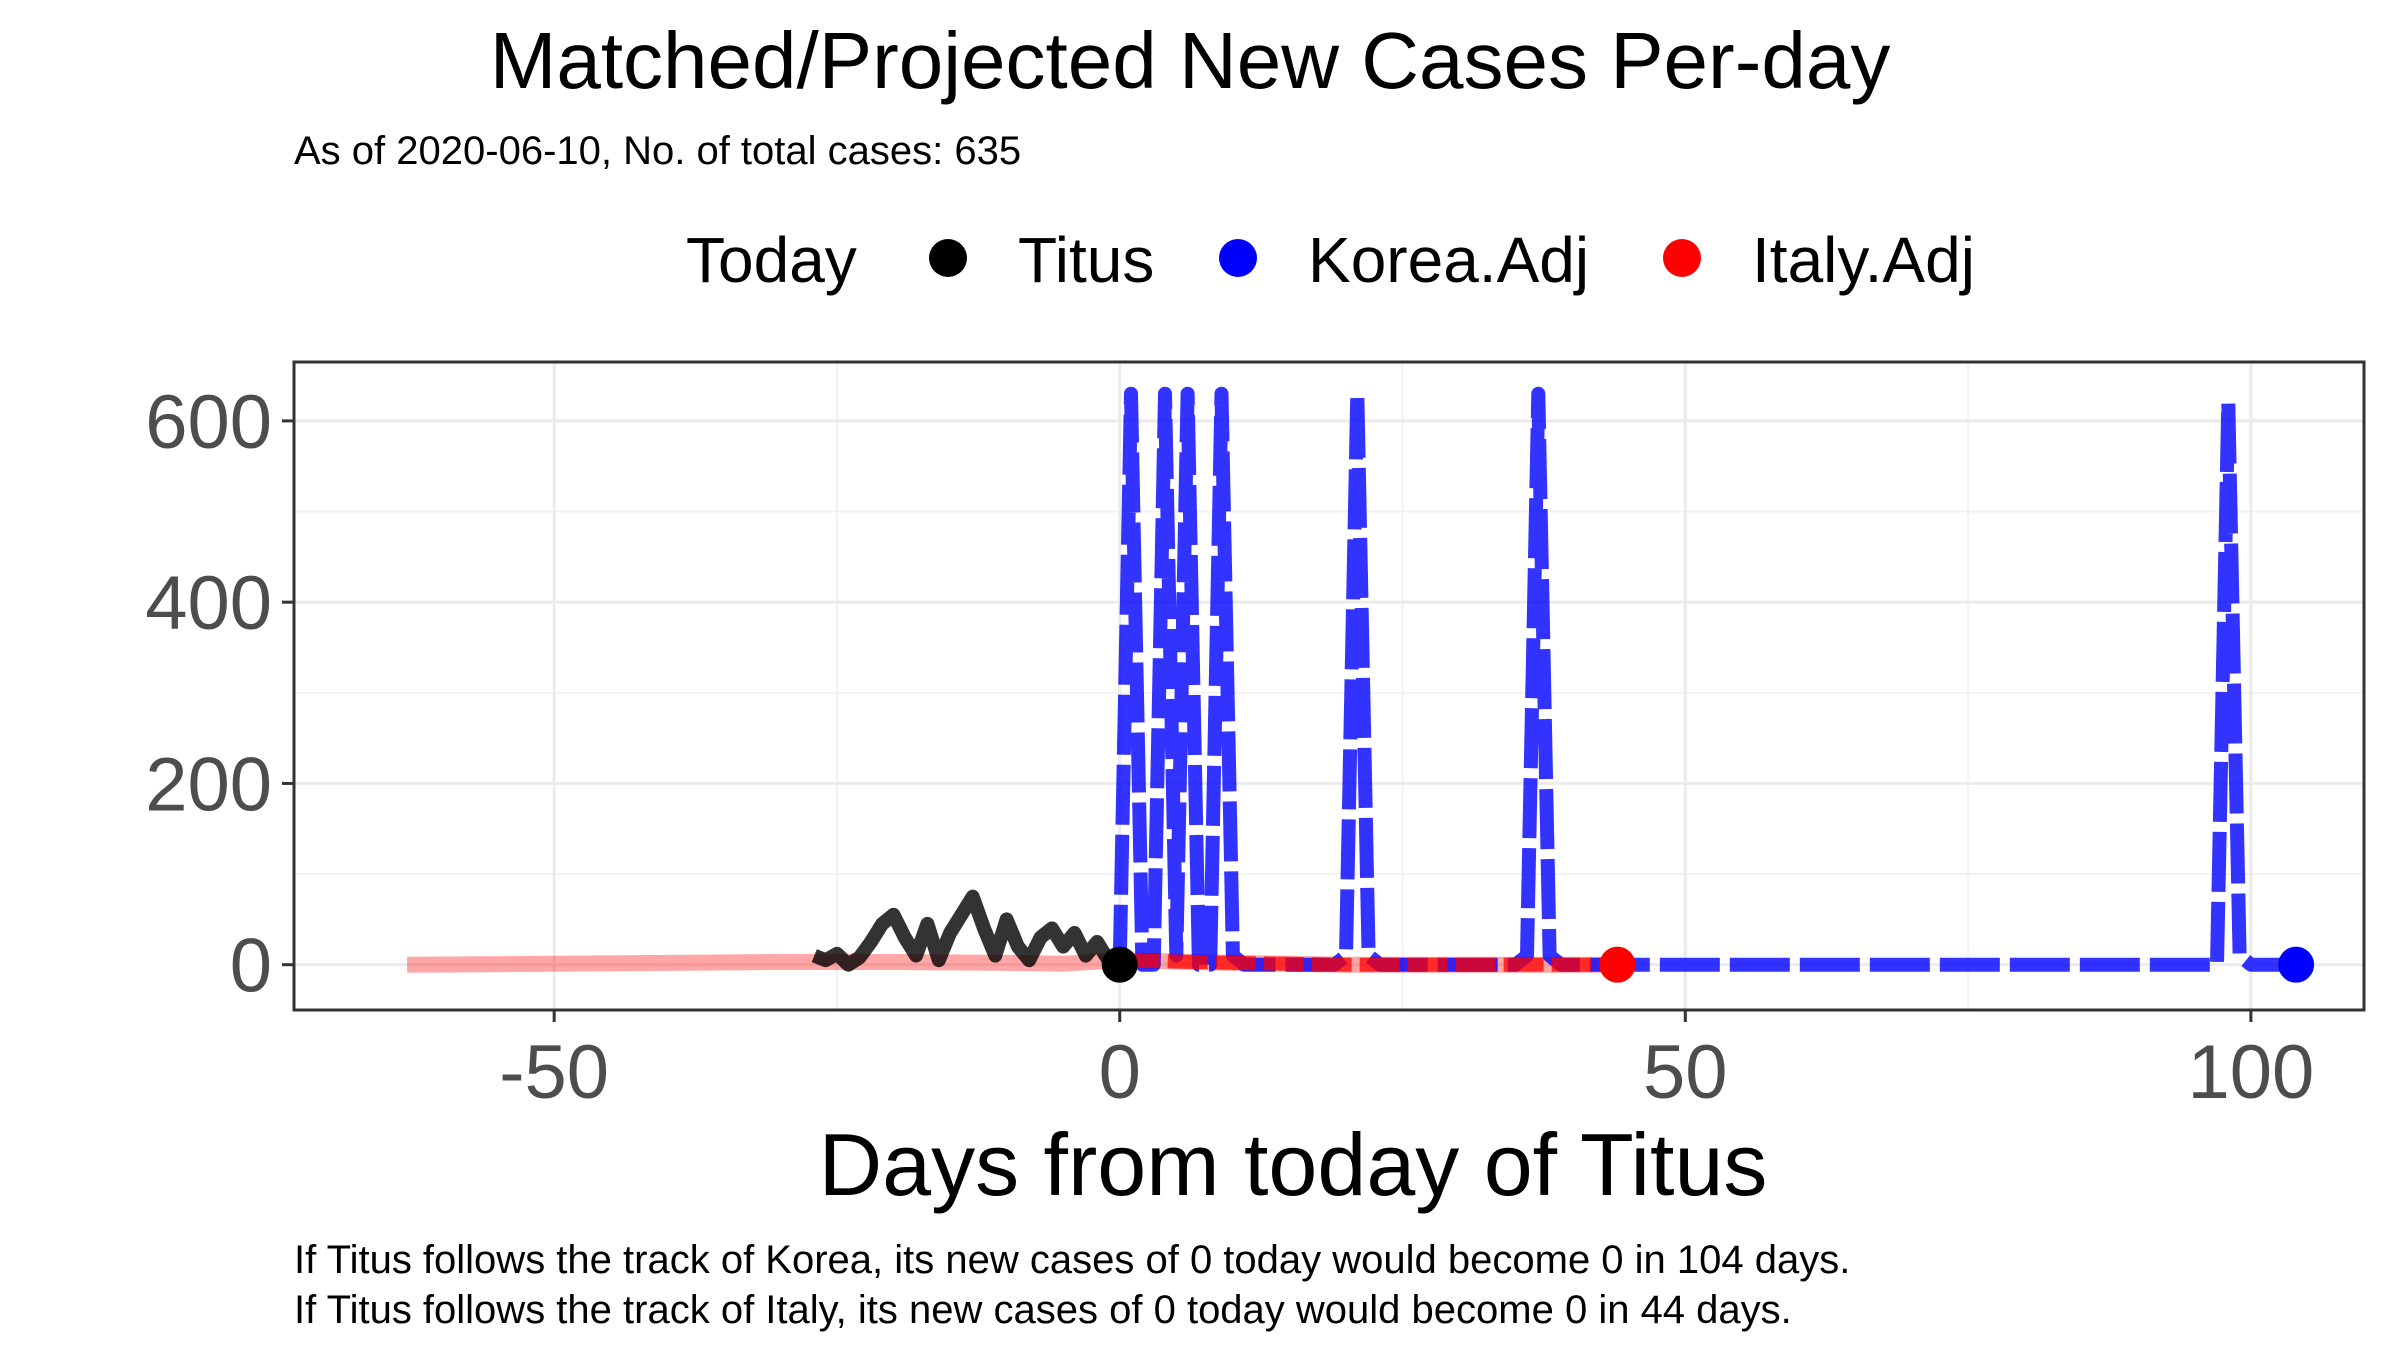  What do you see at coordinates (1119, 964) in the screenshot?
I see `point-titus` at bounding box center [1119, 964].